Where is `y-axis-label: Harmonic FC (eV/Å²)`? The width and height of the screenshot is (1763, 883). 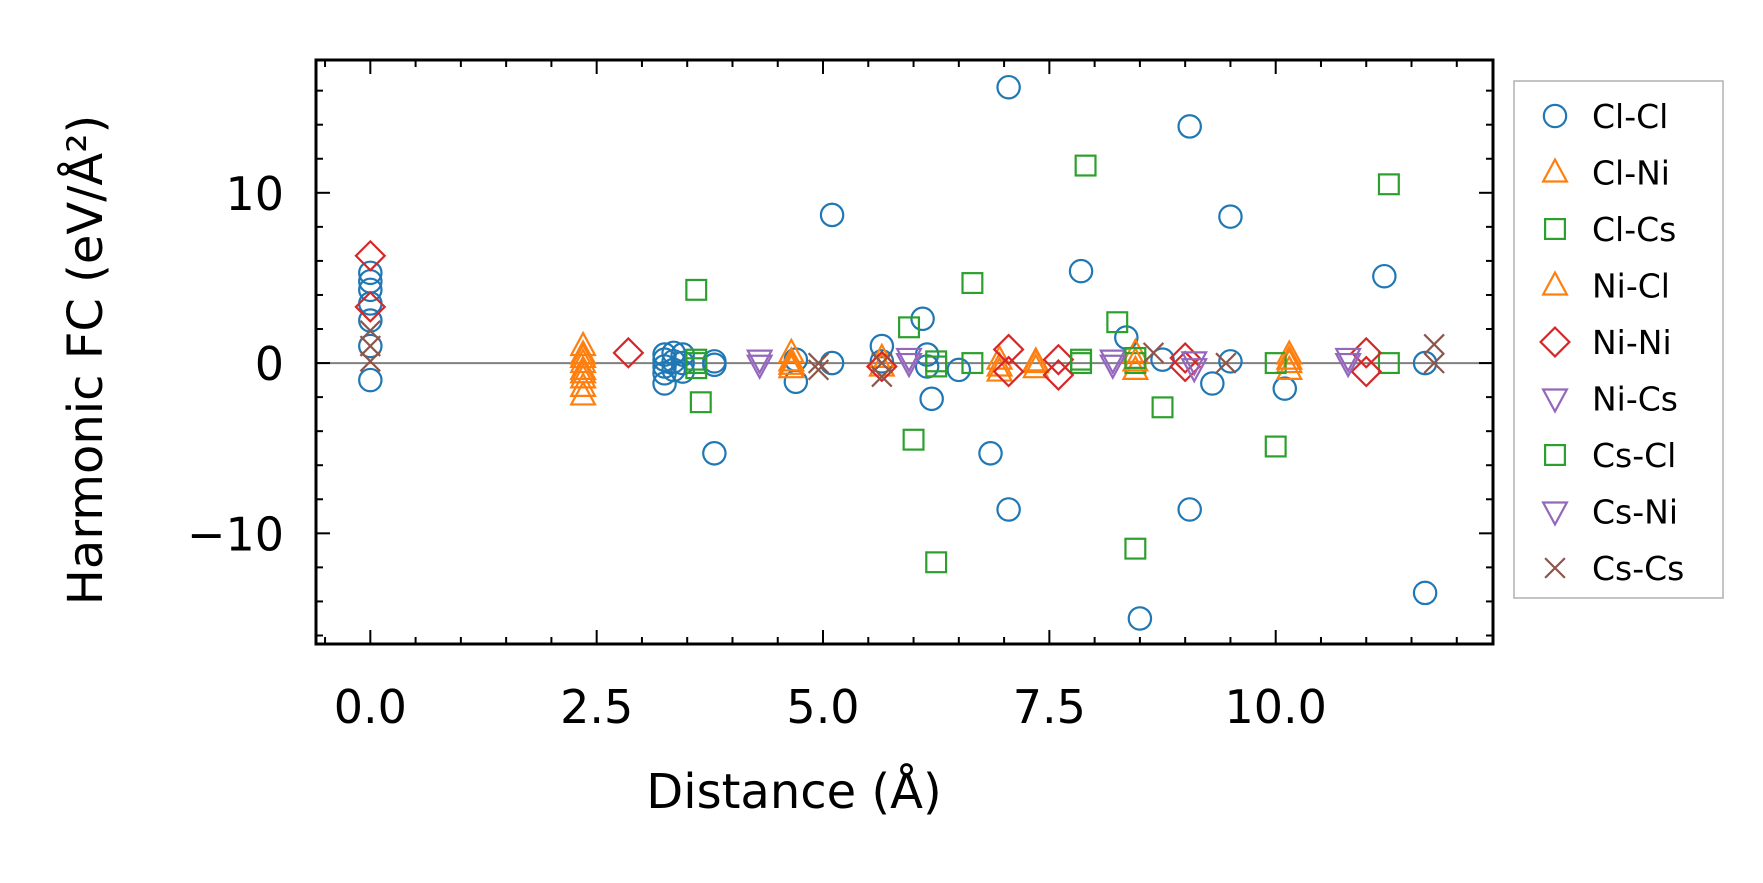 y-axis-label: Harmonic FC (eV/Å²) is located at coordinates (85, 360).